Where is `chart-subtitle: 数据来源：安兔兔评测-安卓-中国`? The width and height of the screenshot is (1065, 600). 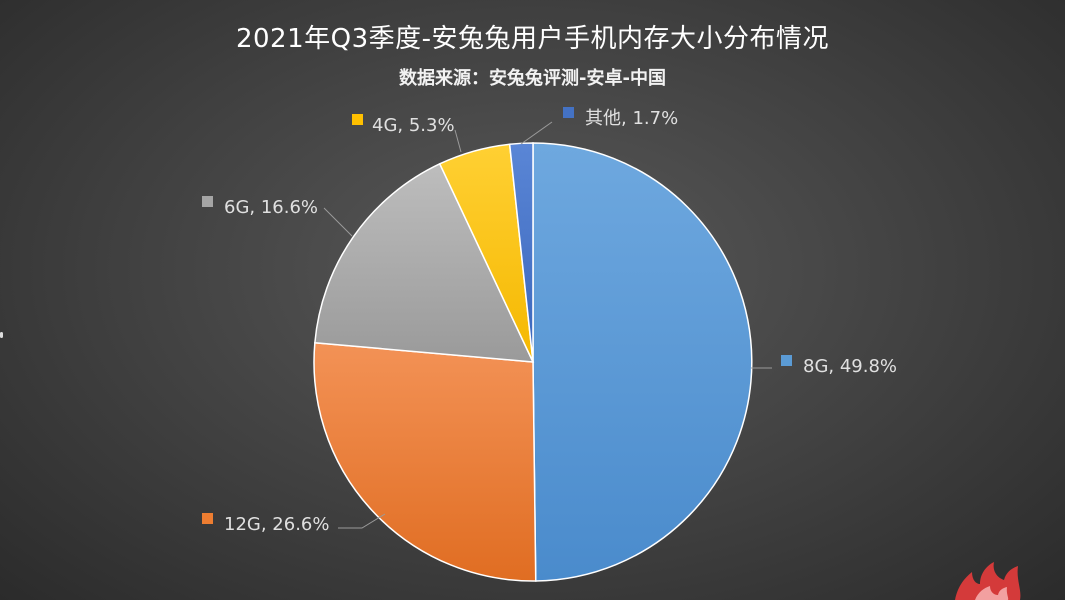 chart-subtitle: 数据来源：安兔兔评测-安卓-中国 is located at coordinates (532, 78).